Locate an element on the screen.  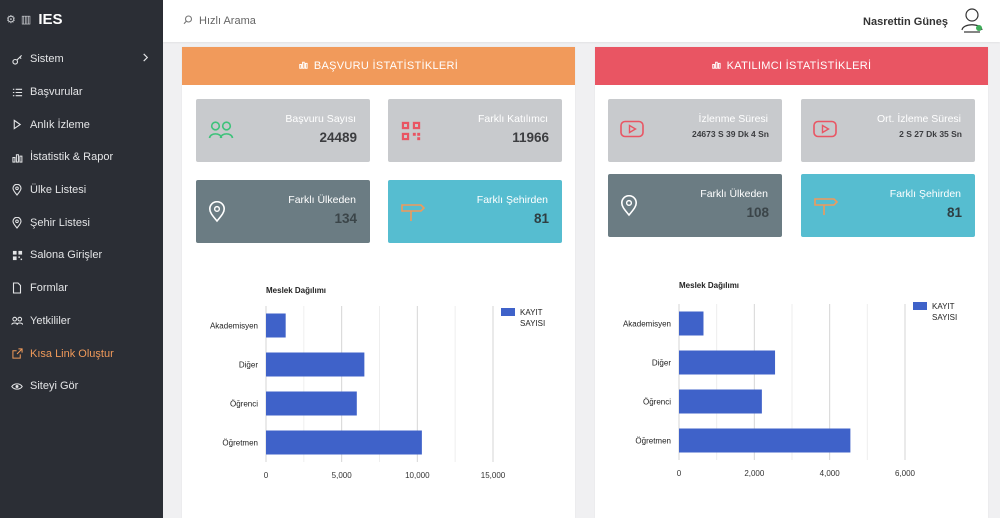
stat-card-farkli-ulkeden: Farklı Ülkeden 134 is located at coordinates (283, 211).